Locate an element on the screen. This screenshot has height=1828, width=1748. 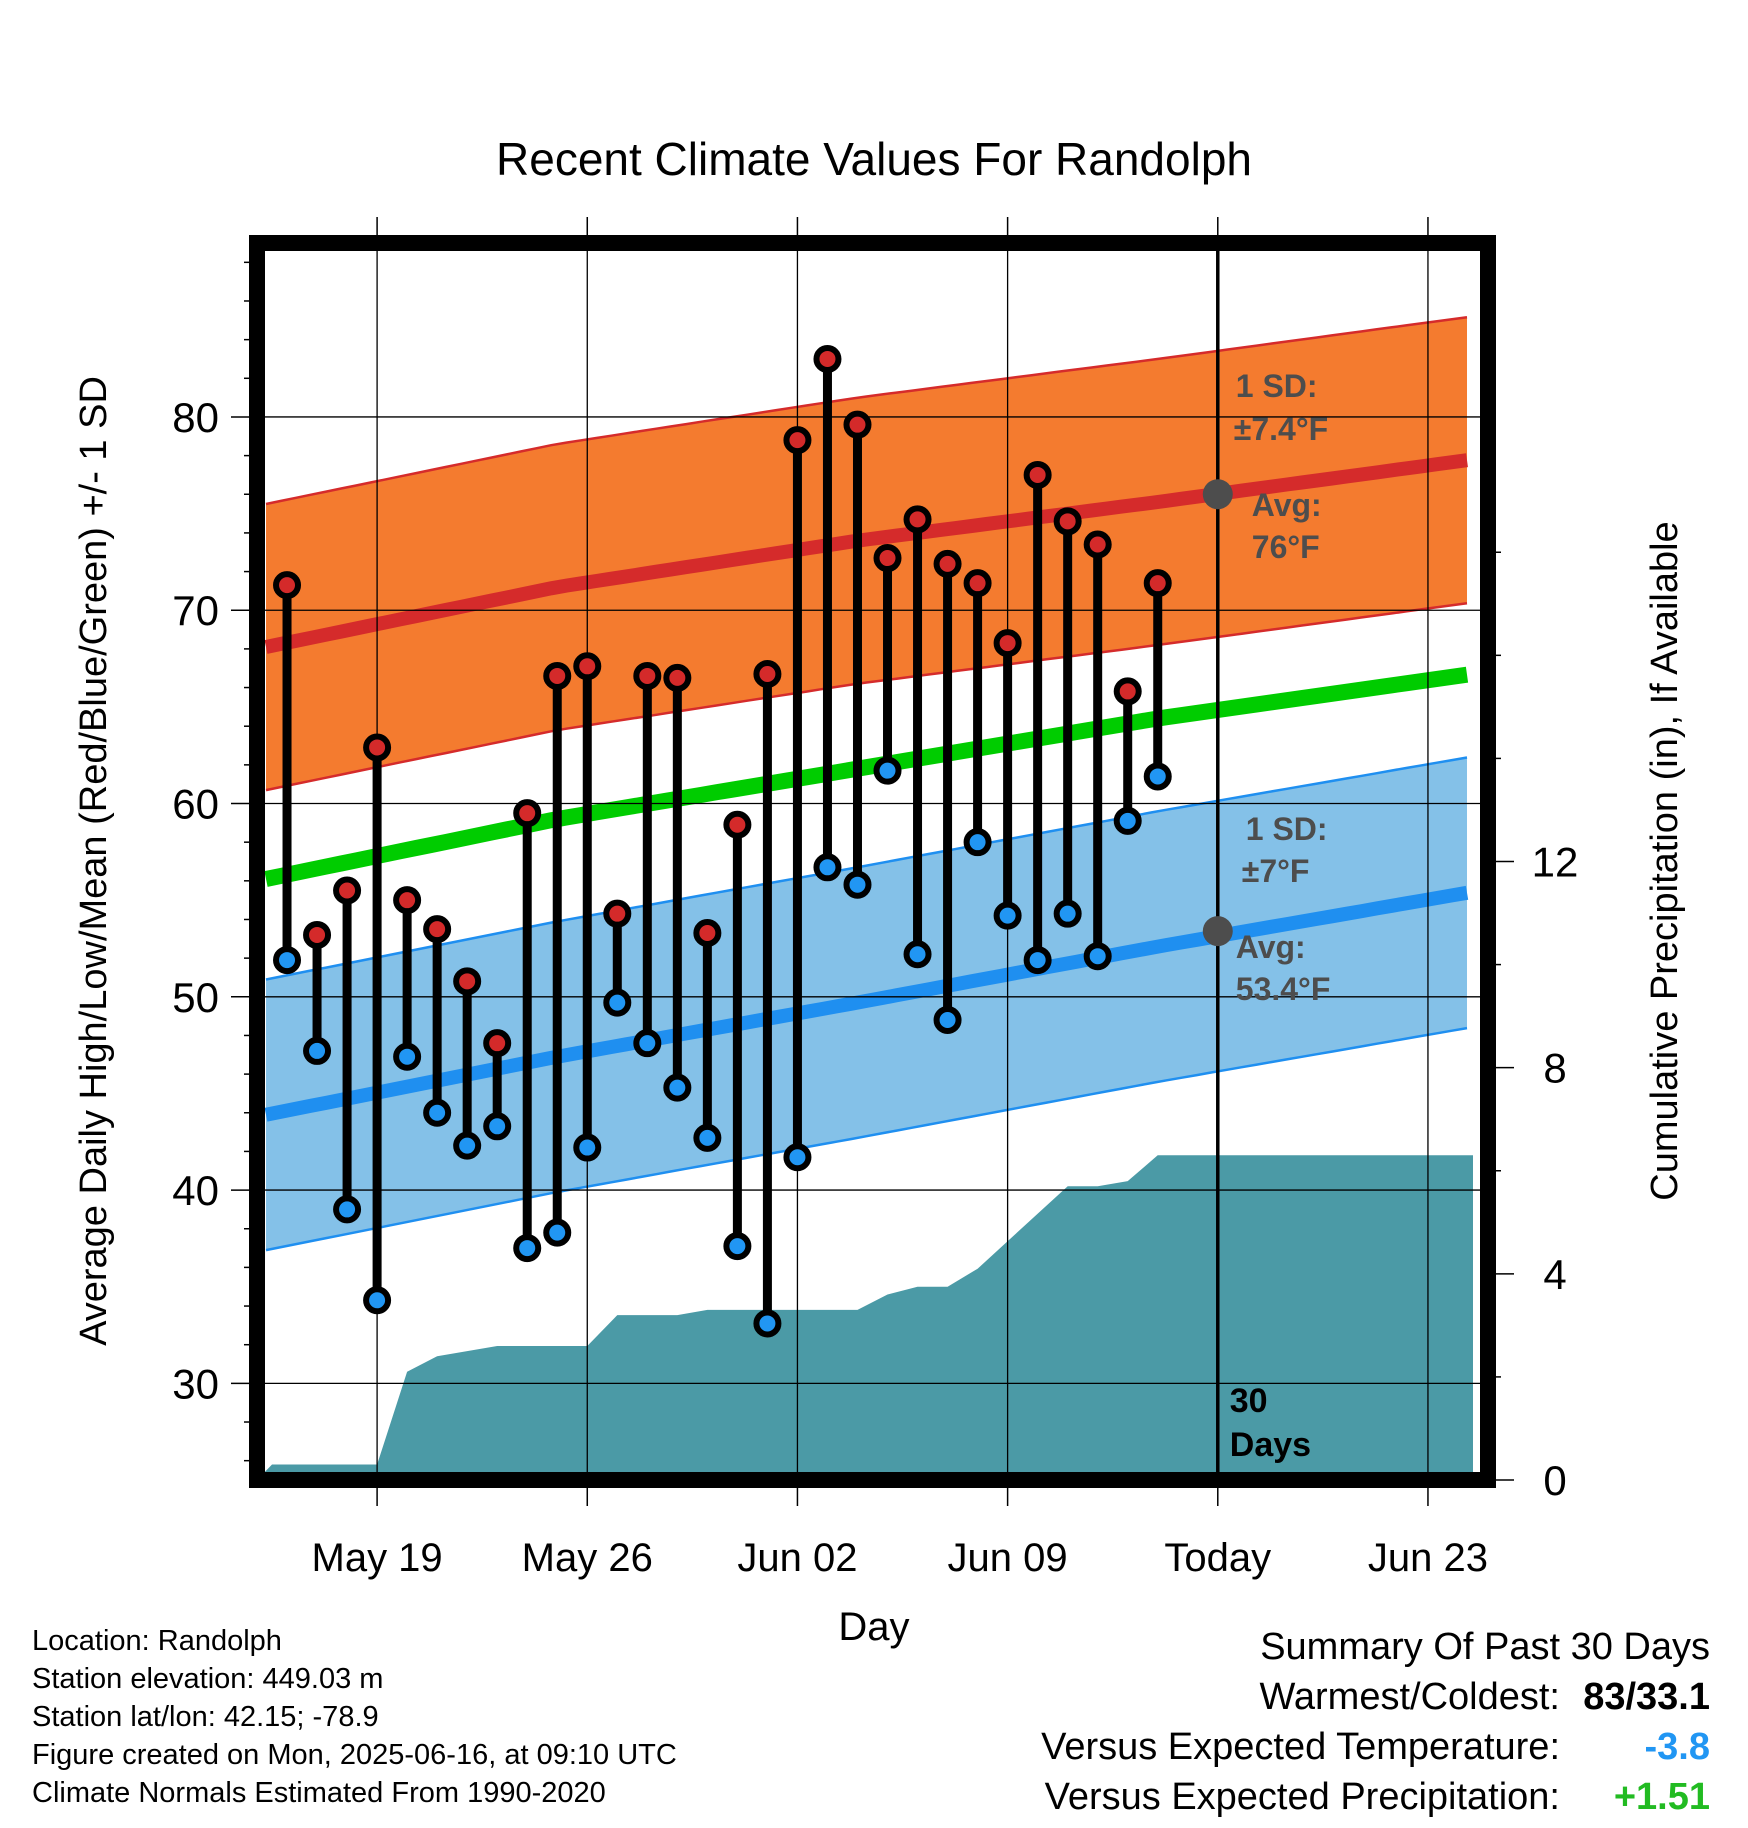
today-low-avg-marker is located at coordinates (1217, 931).